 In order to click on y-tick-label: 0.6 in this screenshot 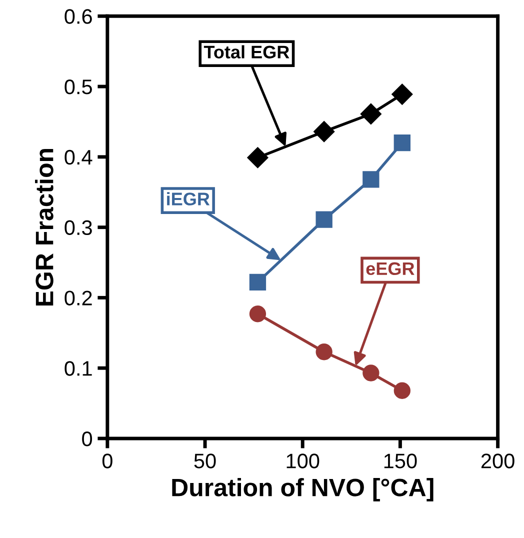, I will do `click(78, 16)`.